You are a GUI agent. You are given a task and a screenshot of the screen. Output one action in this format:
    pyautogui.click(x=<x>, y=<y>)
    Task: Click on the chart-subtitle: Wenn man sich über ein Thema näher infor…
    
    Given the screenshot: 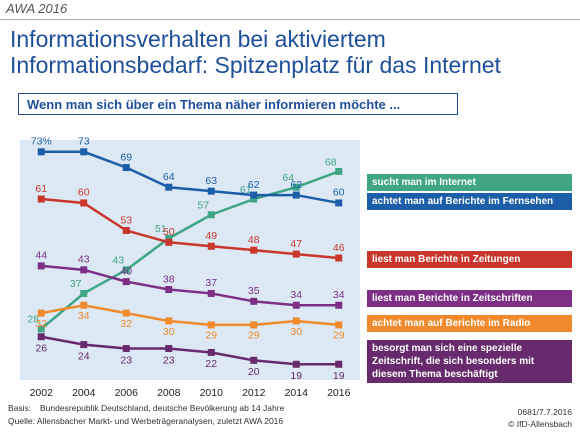 What is the action you would take?
    pyautogui.click(x=238, y=104)
    